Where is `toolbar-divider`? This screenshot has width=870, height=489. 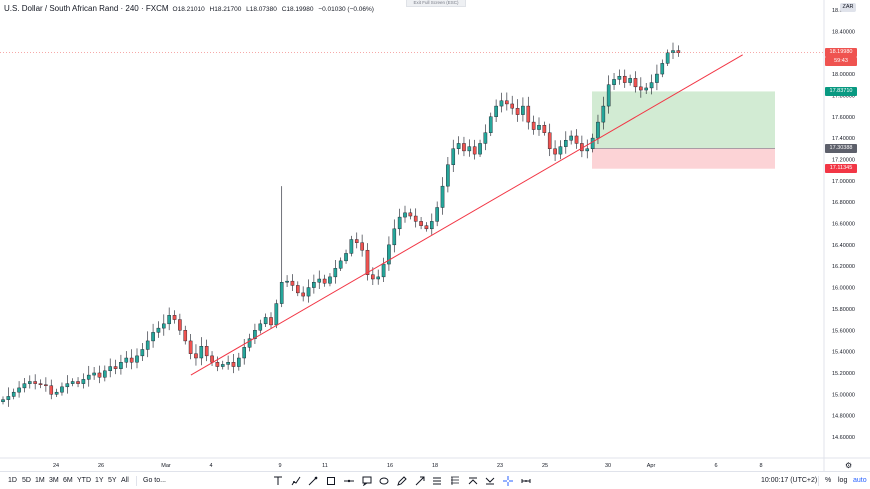 toolbar-divider is located at coordinates (818, 481).